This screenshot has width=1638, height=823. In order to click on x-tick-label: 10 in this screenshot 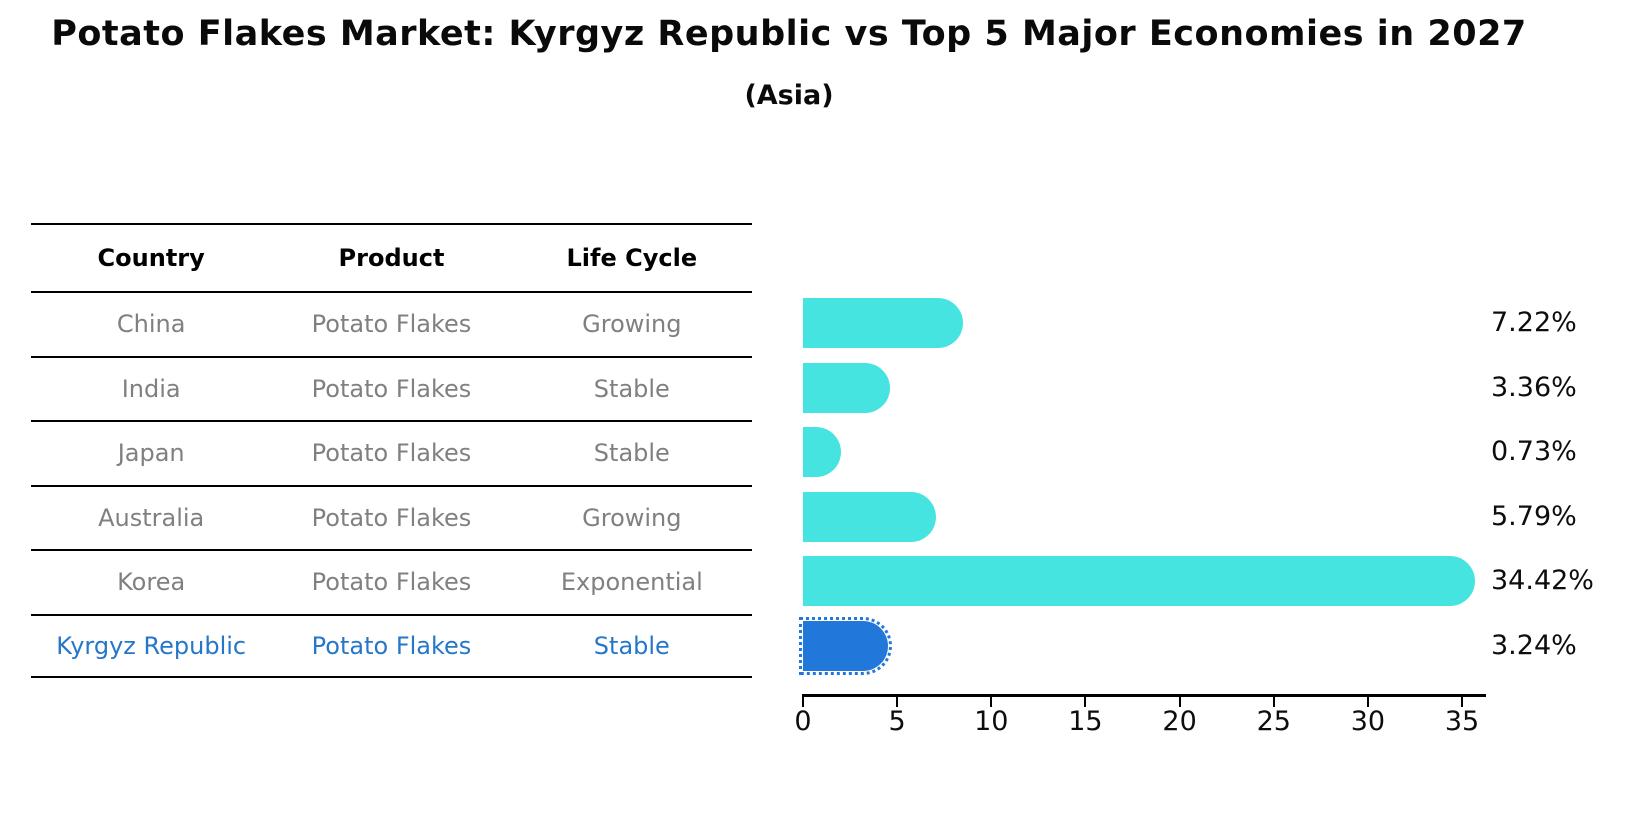, I will do `click(991, 721)`.